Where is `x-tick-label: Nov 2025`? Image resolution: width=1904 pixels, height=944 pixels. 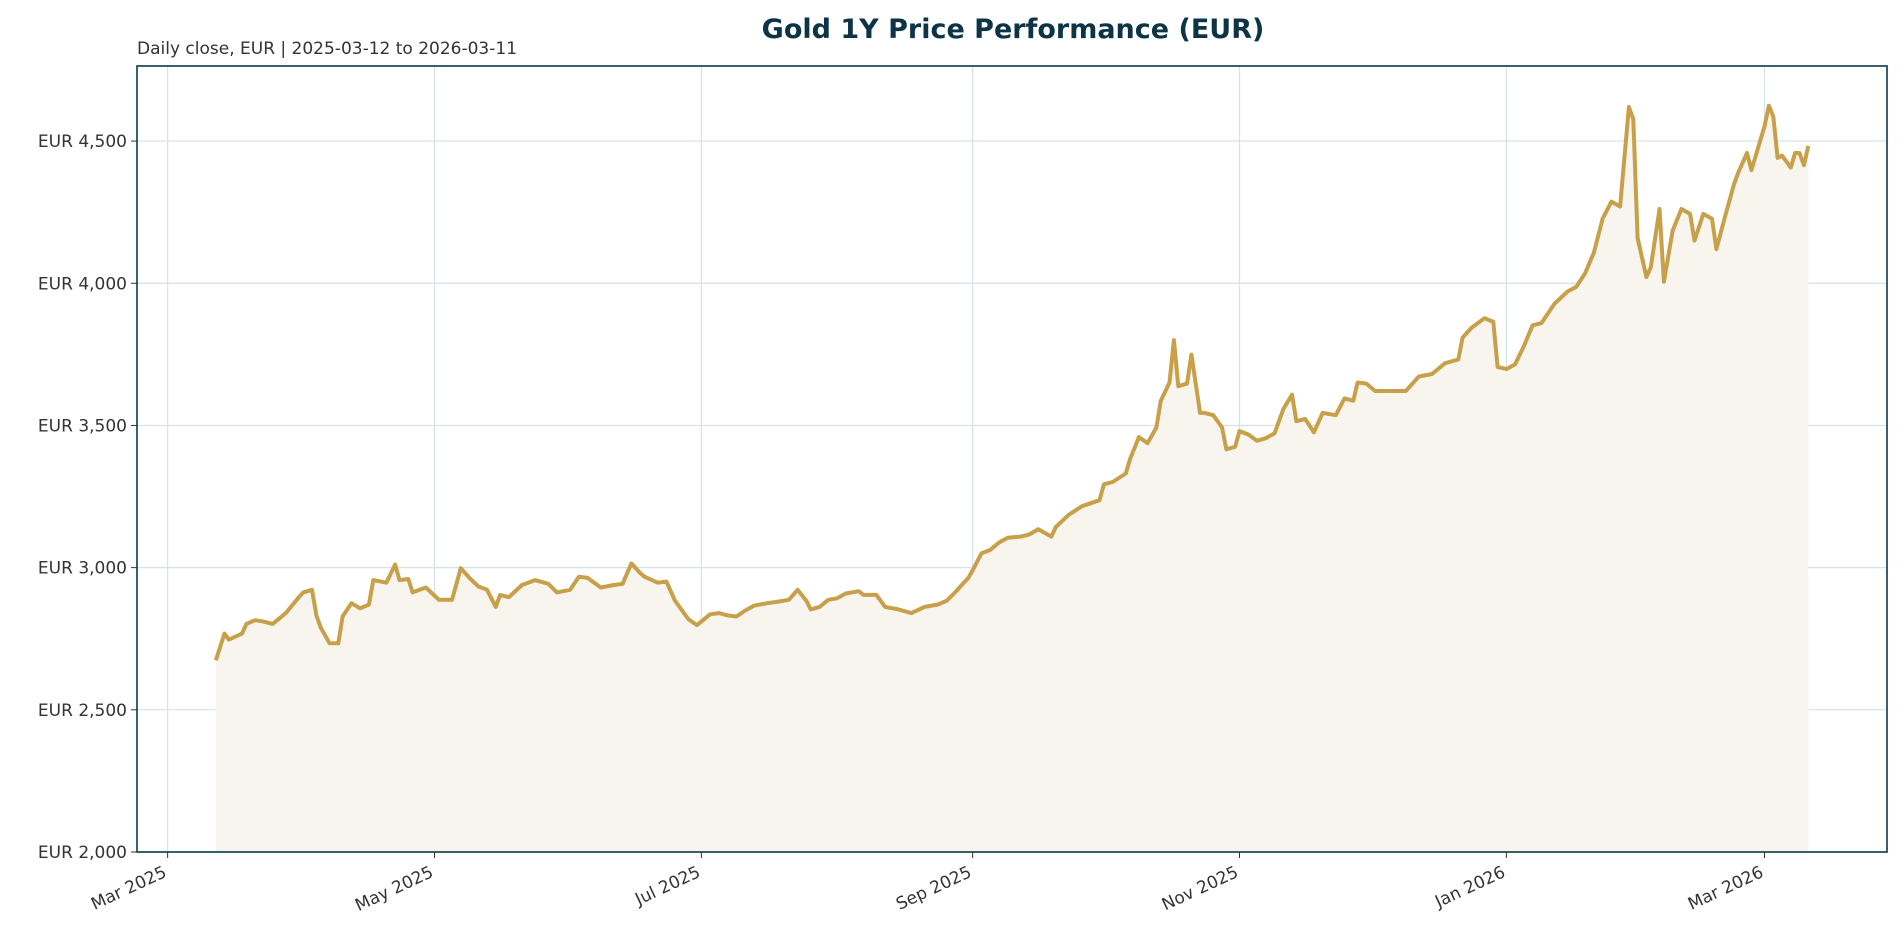 x-tick-label: Nov 2025 is located at coordinates (1200, 888).